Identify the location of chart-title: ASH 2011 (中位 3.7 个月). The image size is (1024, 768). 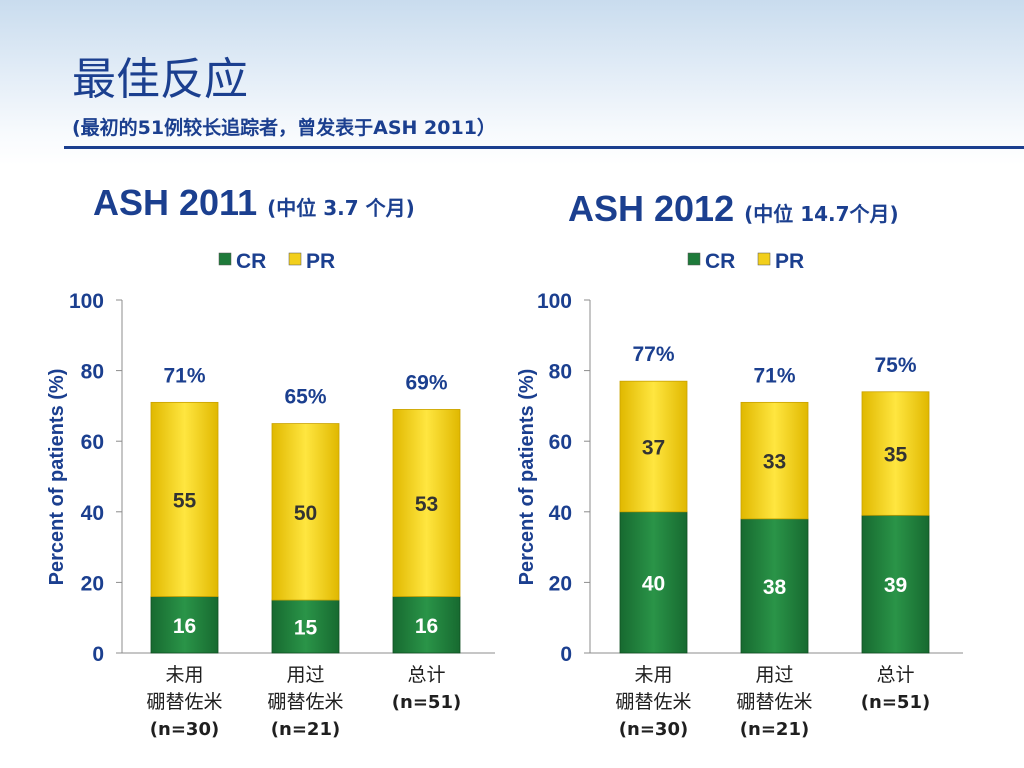
(254, 202).